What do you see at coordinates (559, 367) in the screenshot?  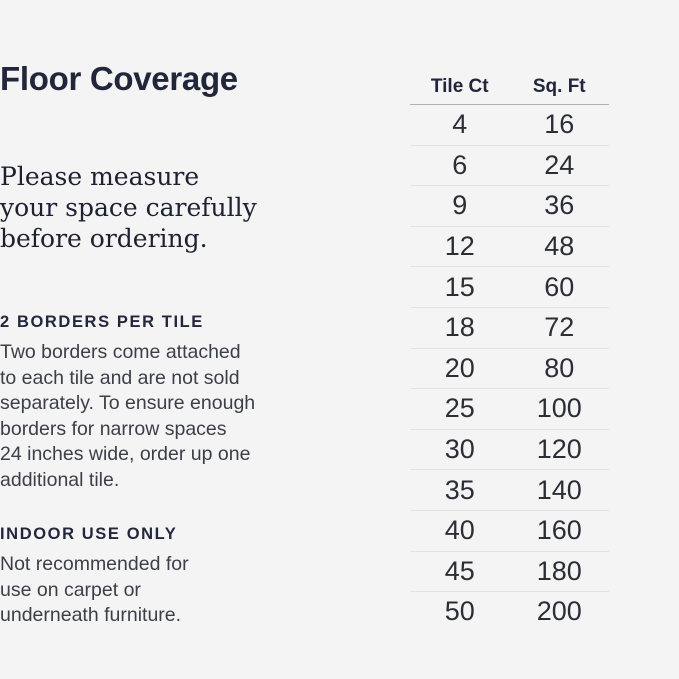 I see `table-cell: 80` at bounding box center [559, 367].